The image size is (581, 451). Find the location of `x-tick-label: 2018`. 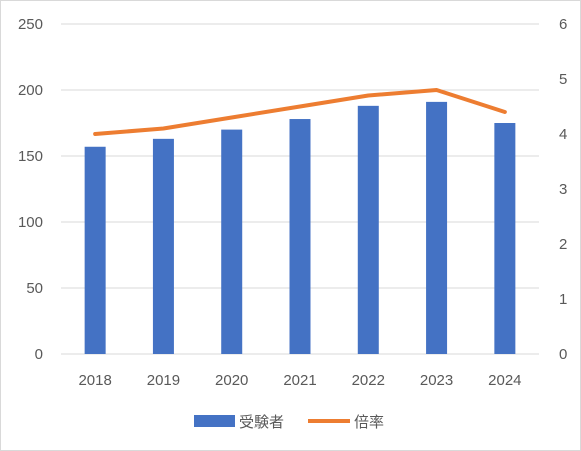

x-tick-label: 2018 is located at coordinates (94, 380).